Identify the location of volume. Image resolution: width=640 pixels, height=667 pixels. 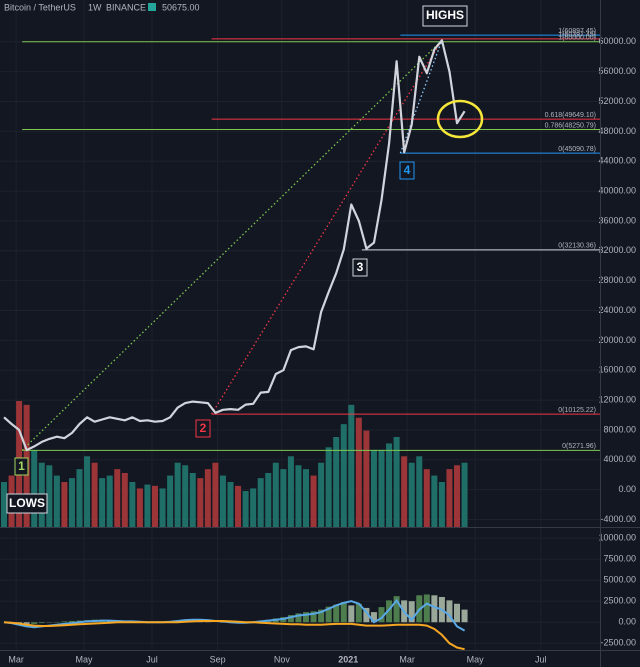
(234, 464).